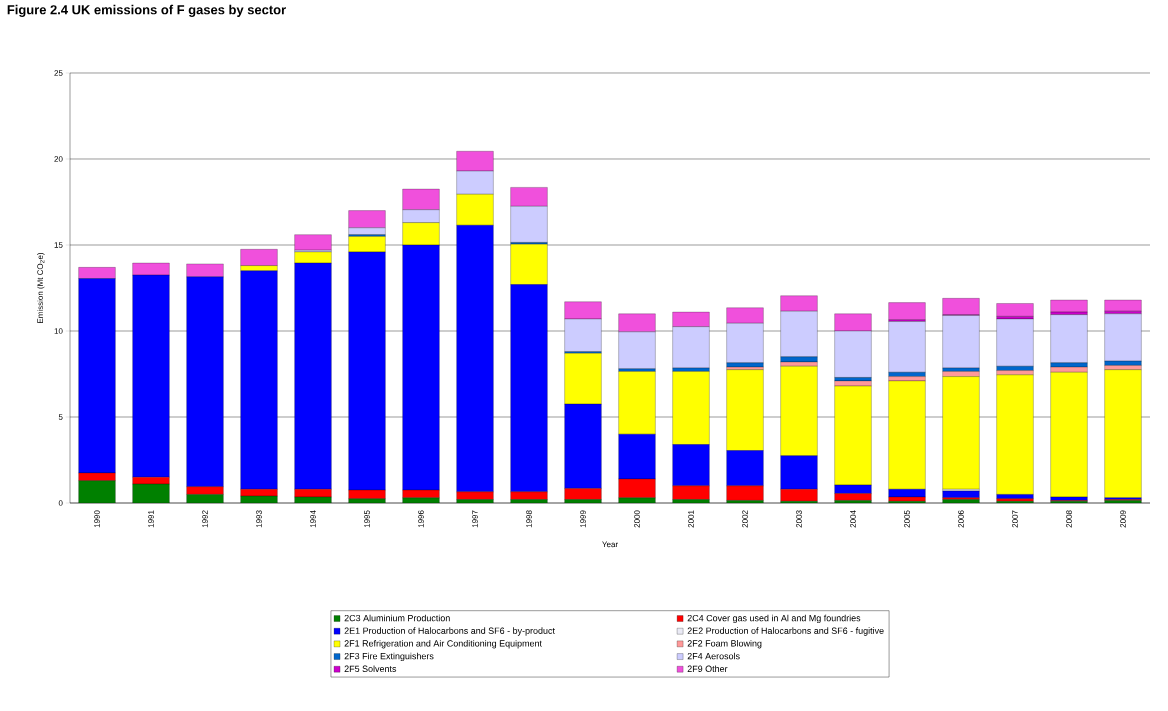  Describe the element at coordinates (774, 619) in the screenshot. I see `legend-label: 2C4 Cover gas used in Al and Mg foundries` at that location.